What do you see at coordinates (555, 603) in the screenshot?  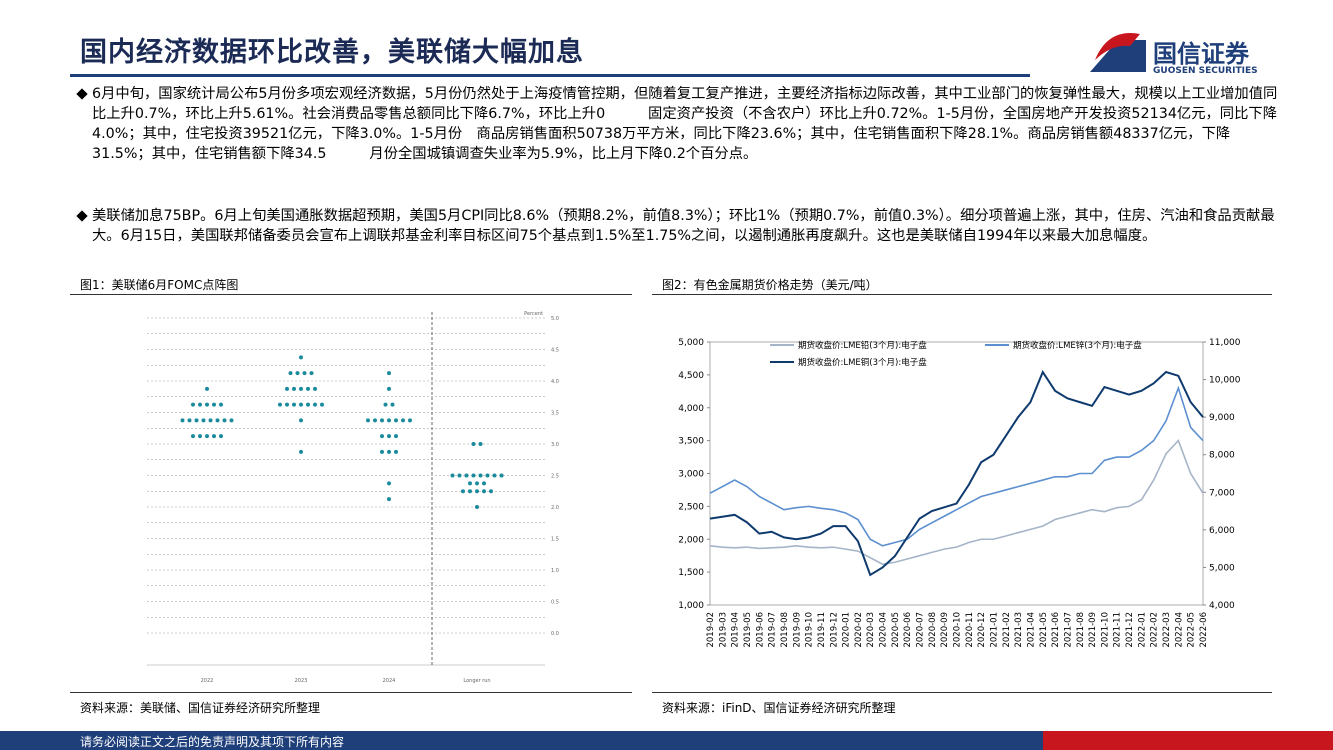 I see `y-tick-label: 0.5` at bounding box center [555, 603].